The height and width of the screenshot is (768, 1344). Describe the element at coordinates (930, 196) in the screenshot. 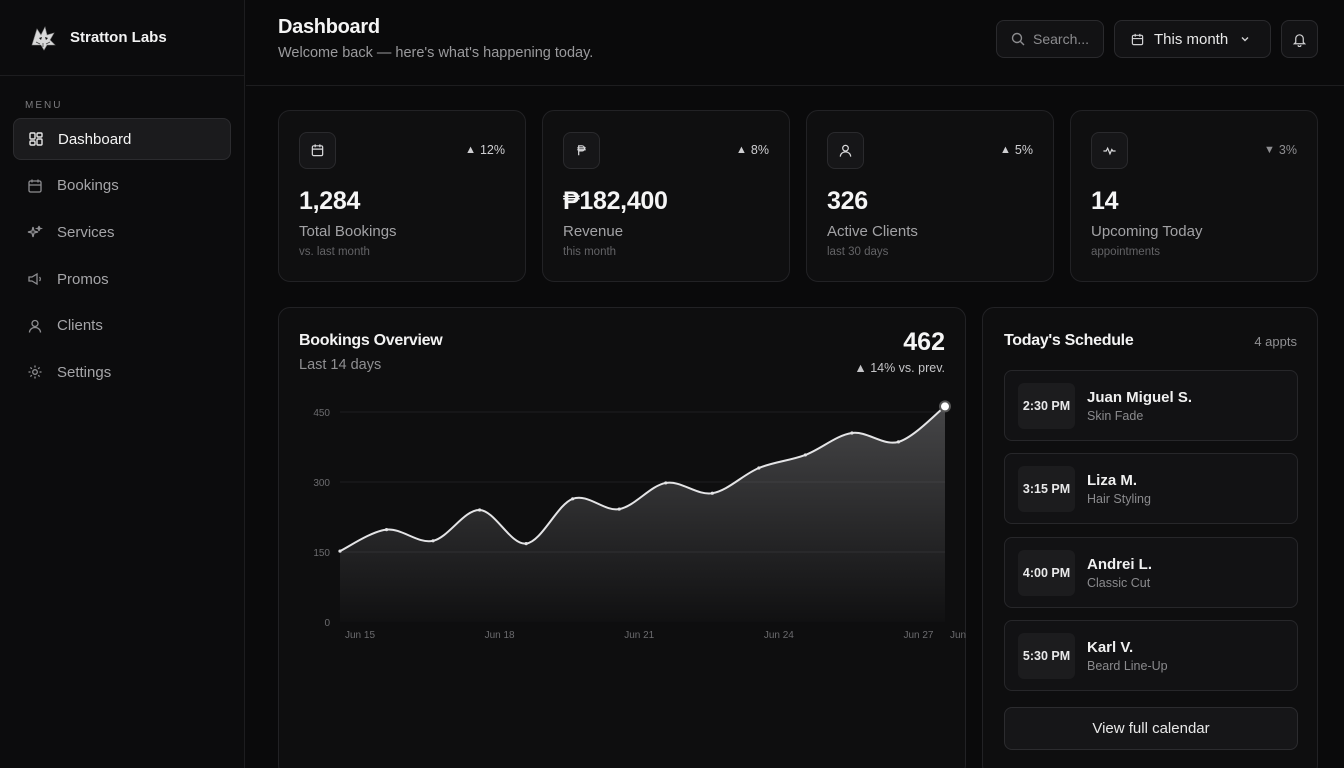

I see `stat-card-clients: ▲ 5% 326 Active Clients last 30 days` at that location.